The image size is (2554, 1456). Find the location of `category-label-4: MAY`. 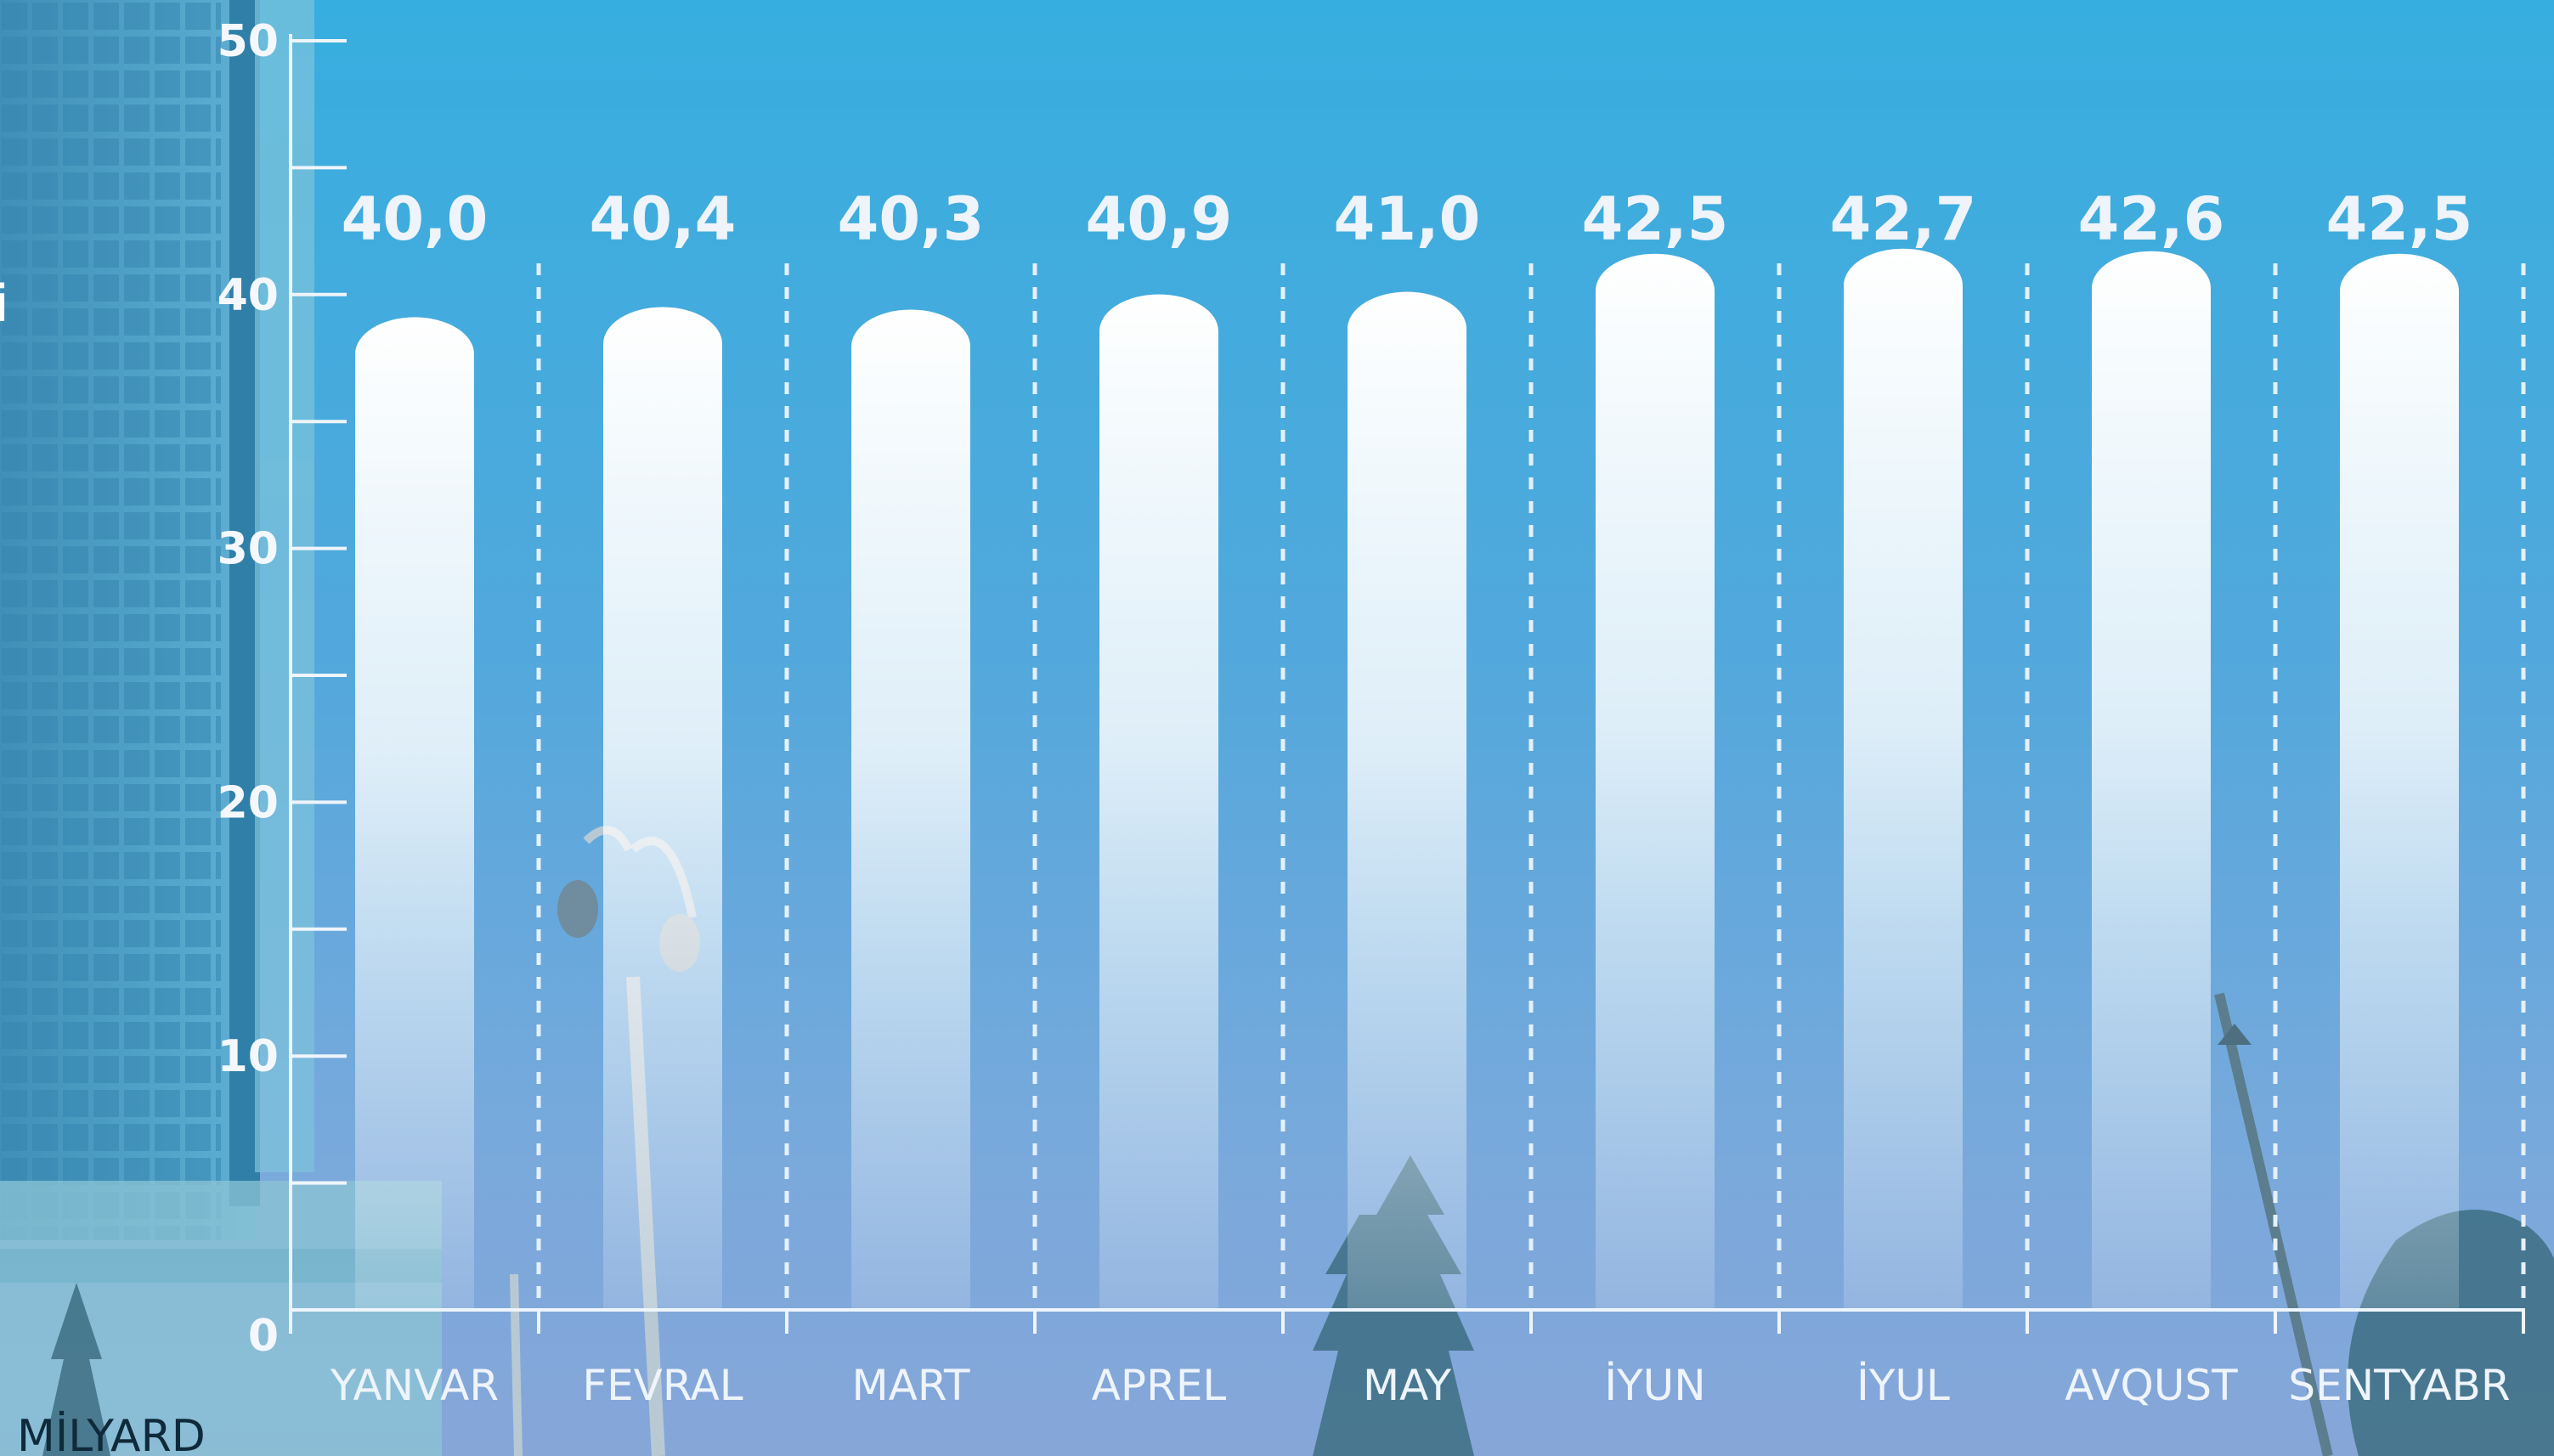

category-label-4: MAY is located at coordinates (1407, 1386).